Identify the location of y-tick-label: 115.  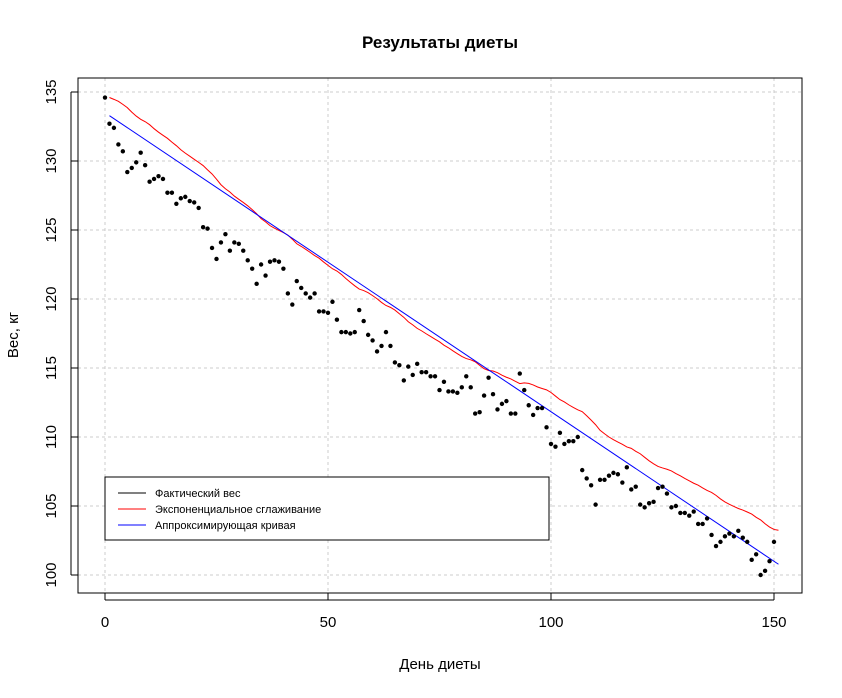
(51, 368).